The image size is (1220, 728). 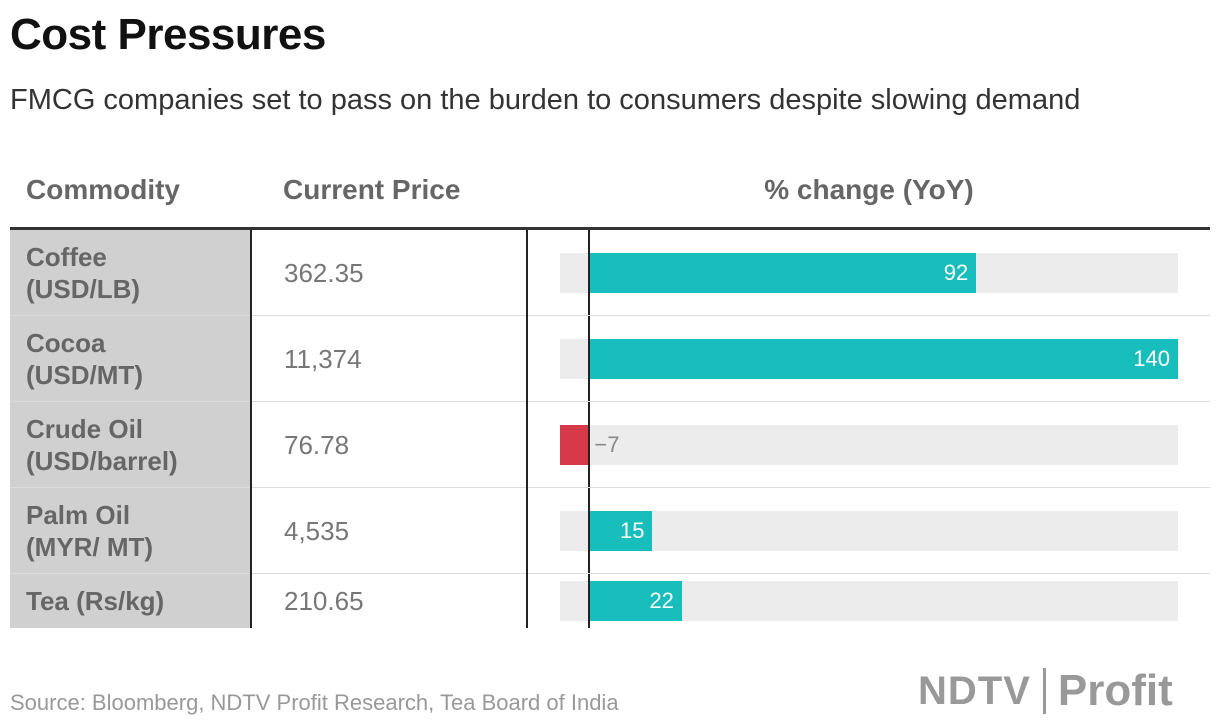 I want to click on commodity-unit-line: (USD/MT), so click(x=84, y=375).